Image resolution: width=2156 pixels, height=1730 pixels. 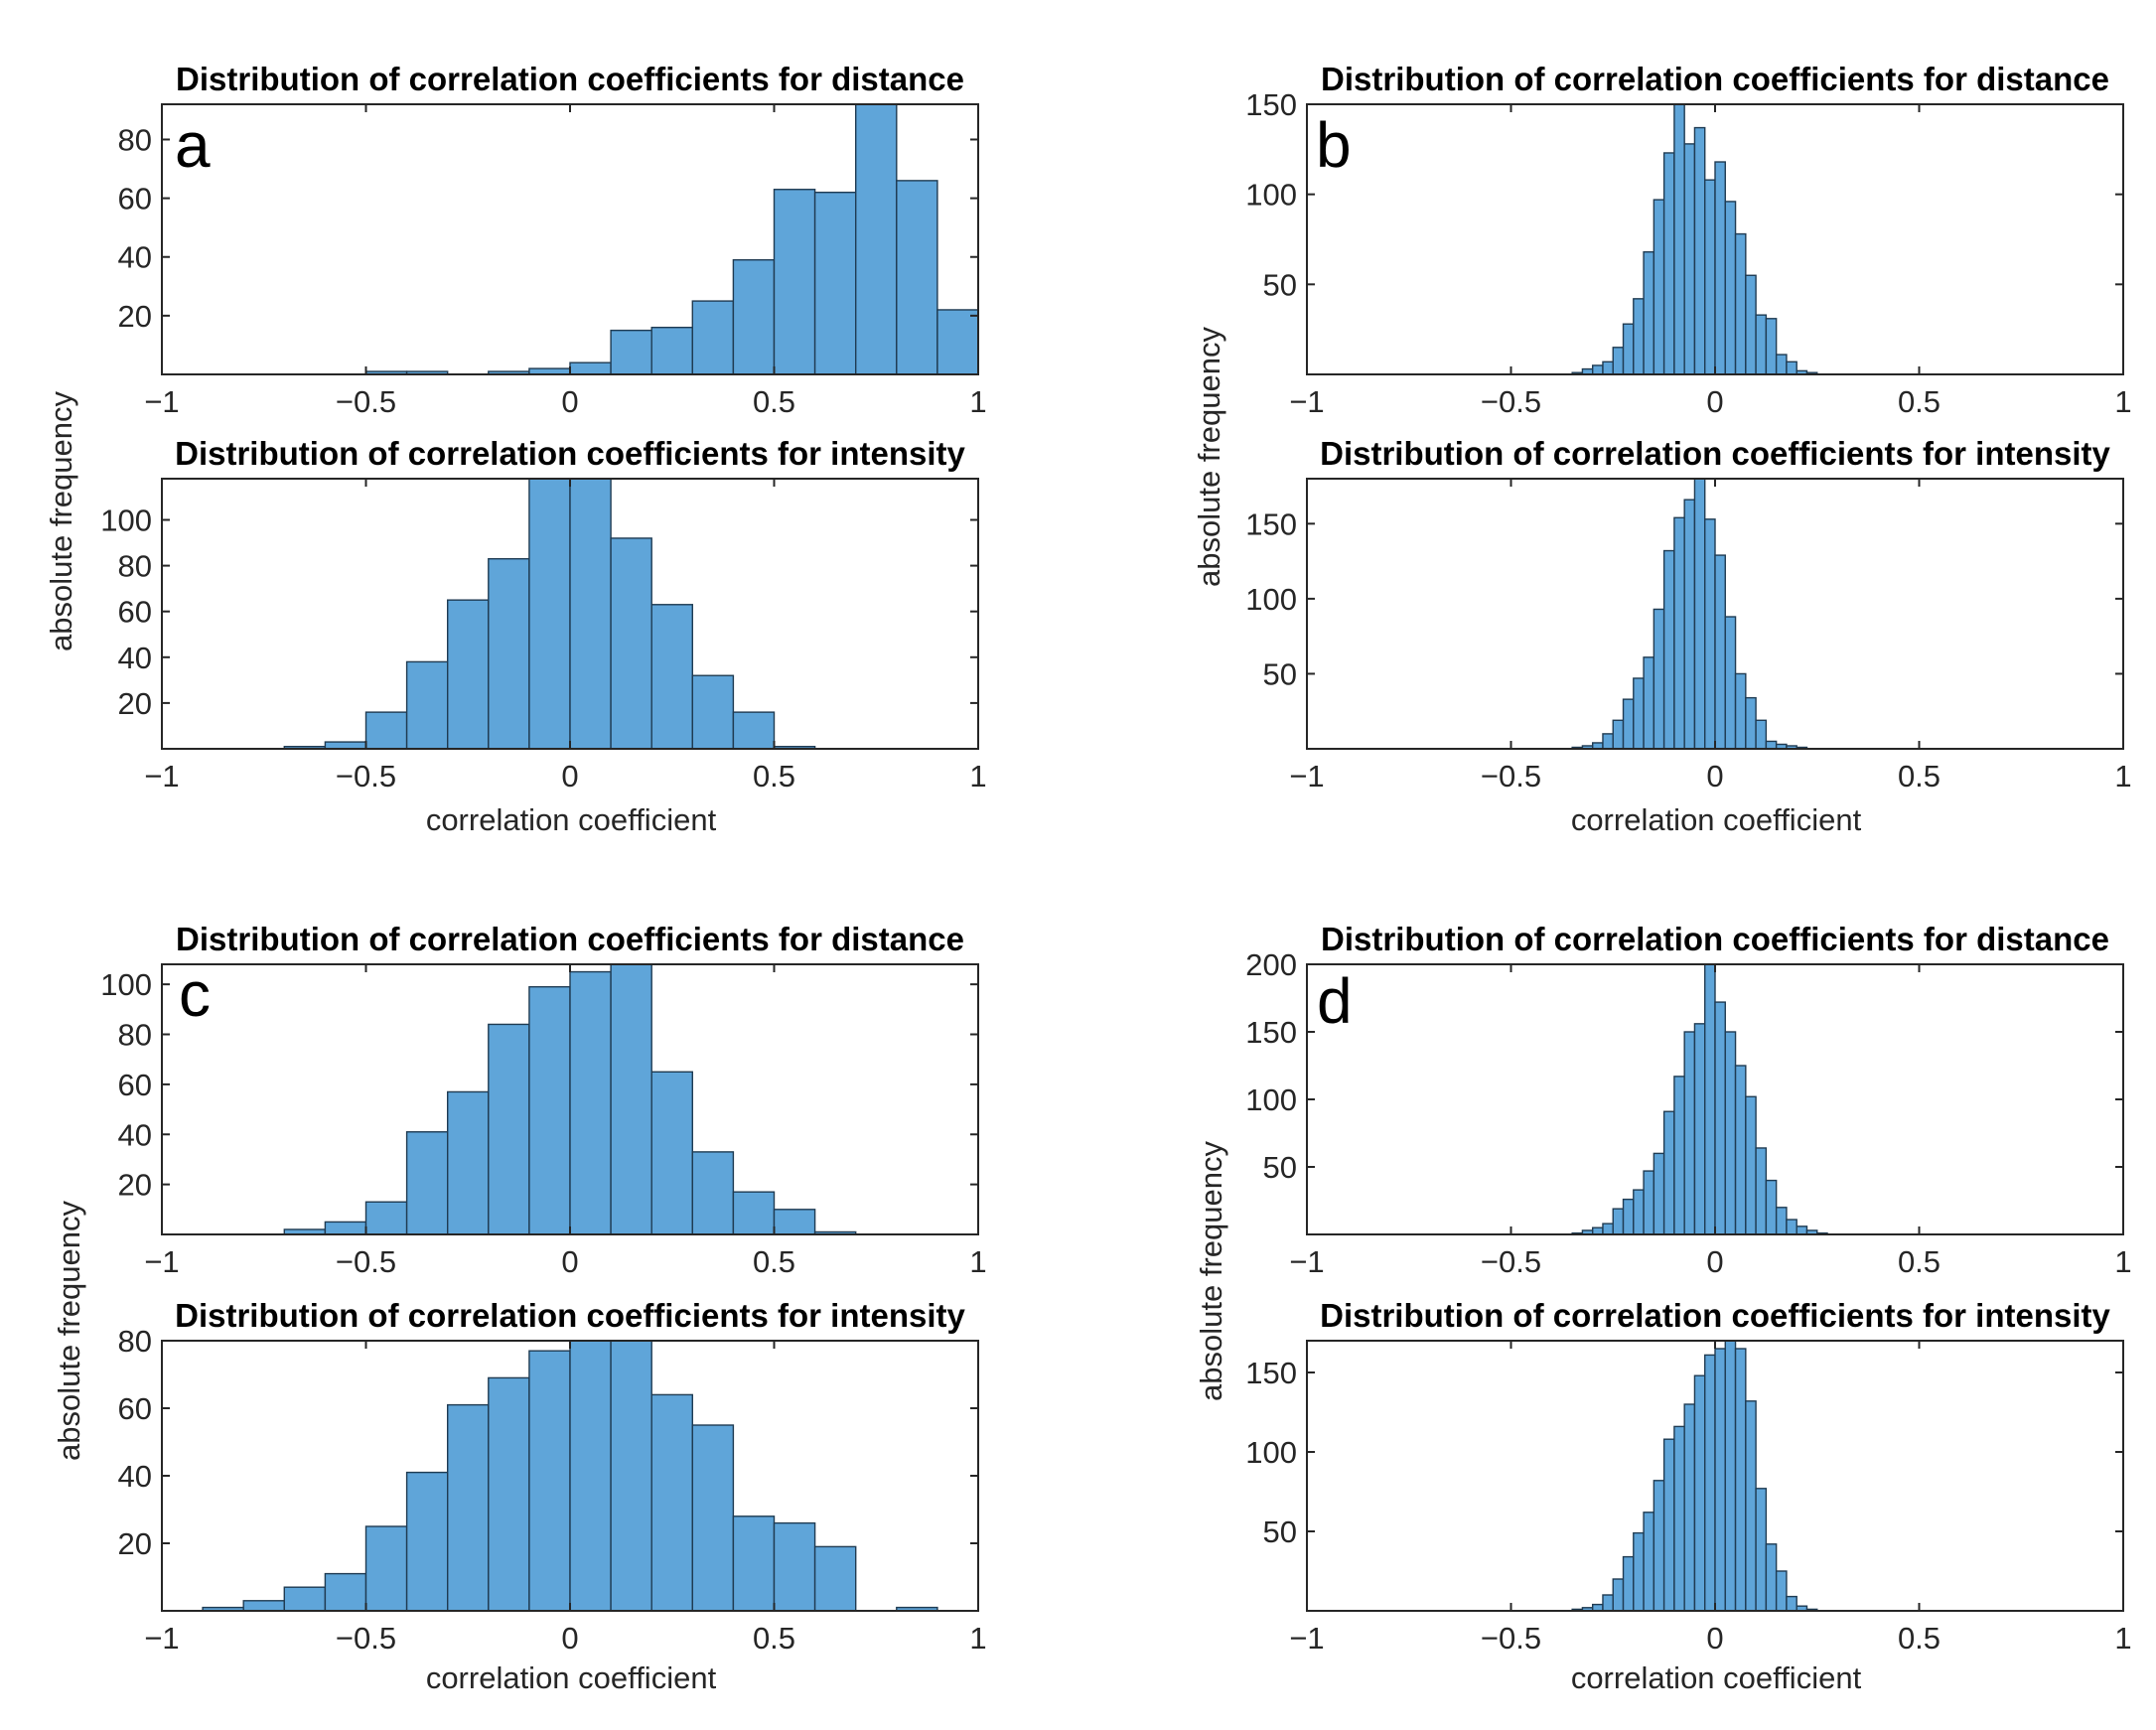 I want to click on xlabel-c: correlation coefficient, so click(x=571, y=1678).